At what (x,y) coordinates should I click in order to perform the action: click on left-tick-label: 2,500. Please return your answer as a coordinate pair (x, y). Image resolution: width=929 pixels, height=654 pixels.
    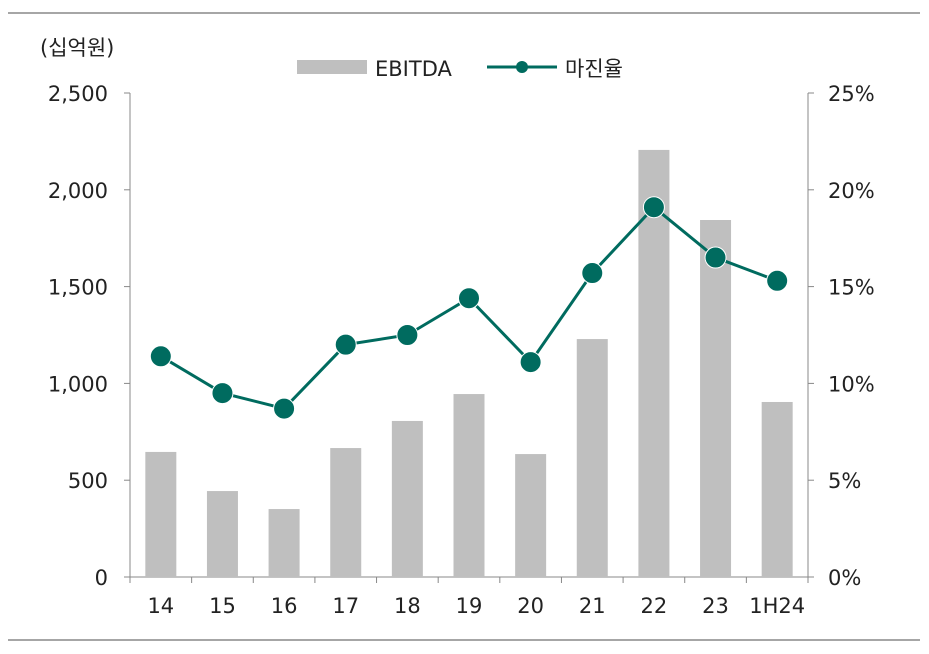
    Looking at the image, I should click on (78, 94).